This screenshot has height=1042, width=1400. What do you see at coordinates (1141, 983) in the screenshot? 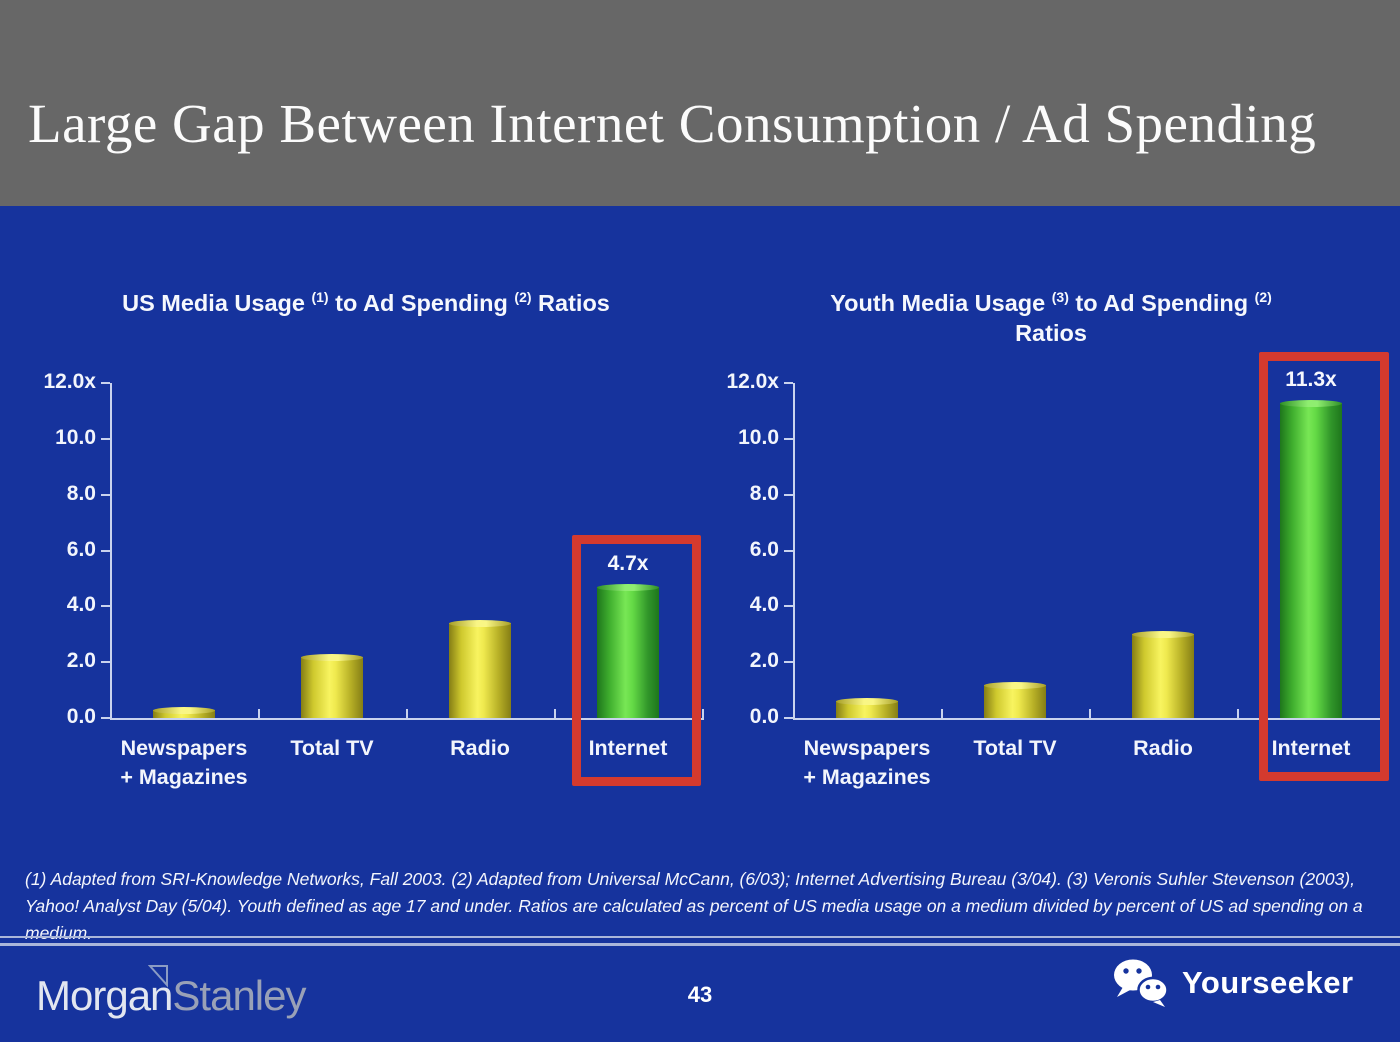
I see `wechat-icon` at bounding box center [1141, 983].